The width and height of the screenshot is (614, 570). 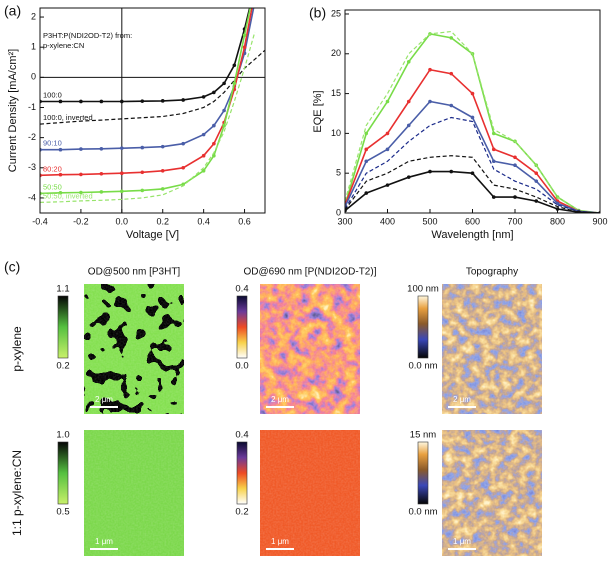 What do you see at coordinates (310, 272) in the screenshot?
I see `column-header: OD@690 nm [P(NDI2OD-T2)]` at bounding box center [310, 272].